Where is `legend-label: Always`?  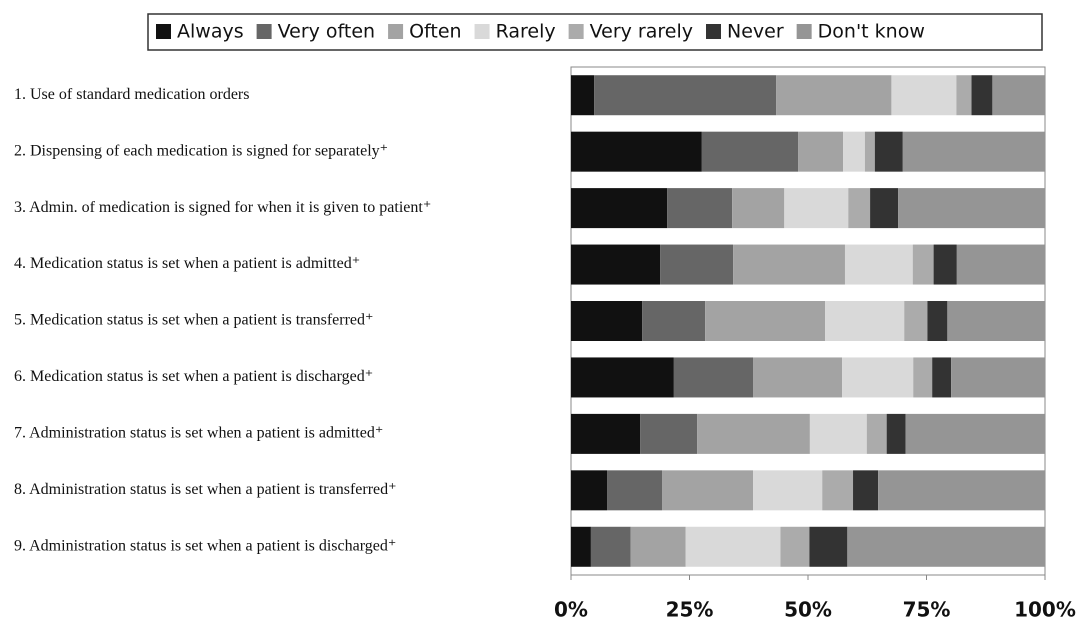 legend-label: Always is located at coordinates (210, 32).